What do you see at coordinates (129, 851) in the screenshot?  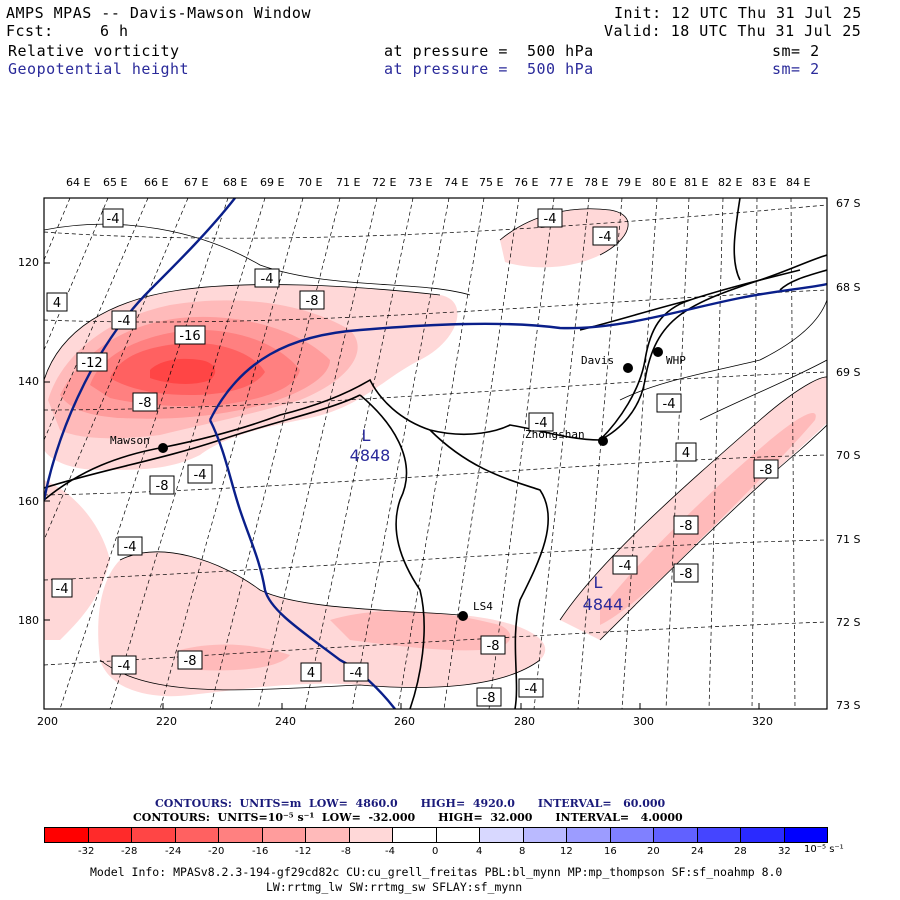 I see `colorbar-tick: -28` at bounding box center [129, 851].